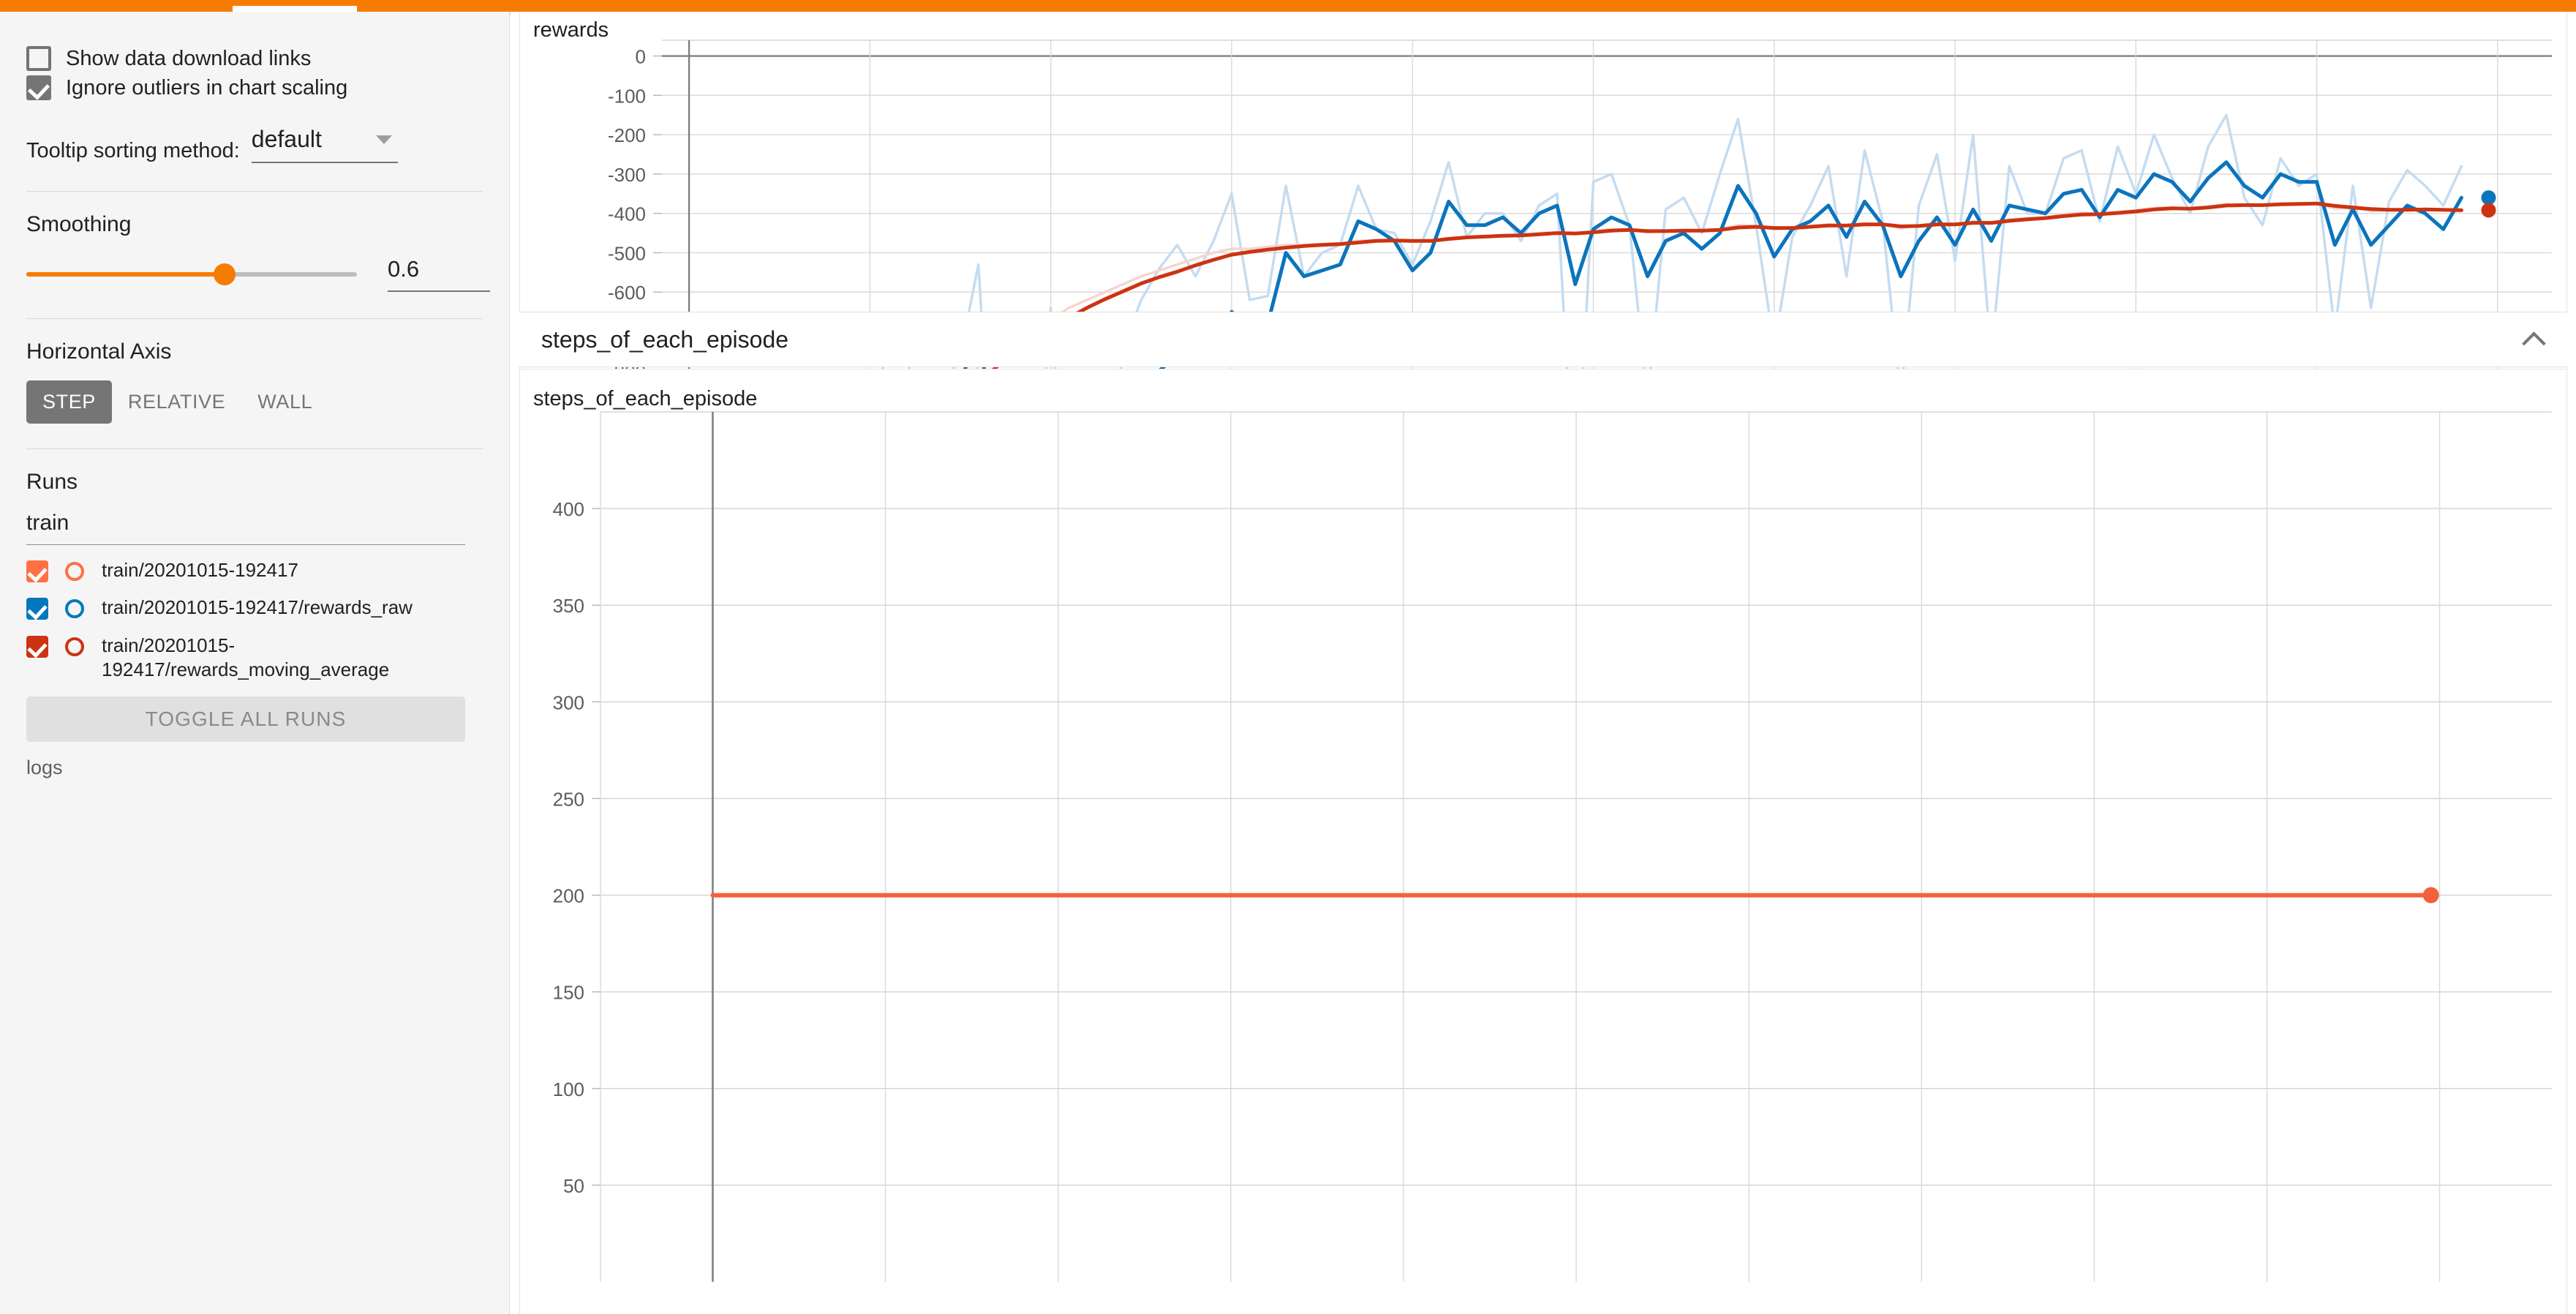 The width and height of the screenshot is (2576, 1314). Describe the element at coordinates (295, 9) in the screenshot. I see `active-tab-indicator` at that location.